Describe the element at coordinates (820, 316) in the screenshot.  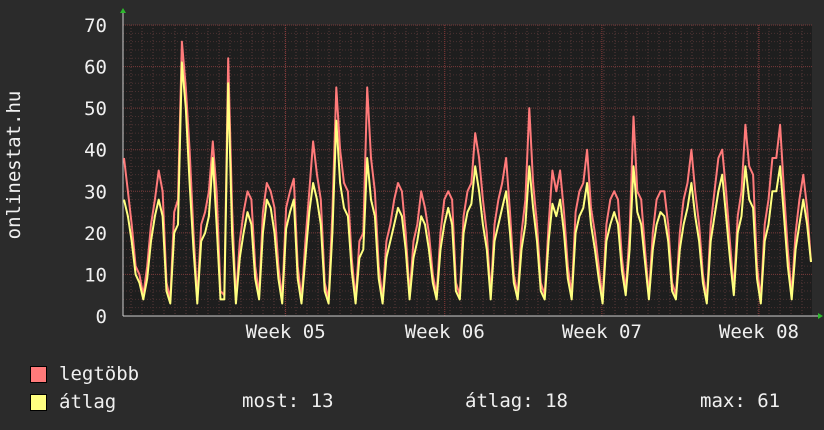
I see `x-axis-arrow` at that location.